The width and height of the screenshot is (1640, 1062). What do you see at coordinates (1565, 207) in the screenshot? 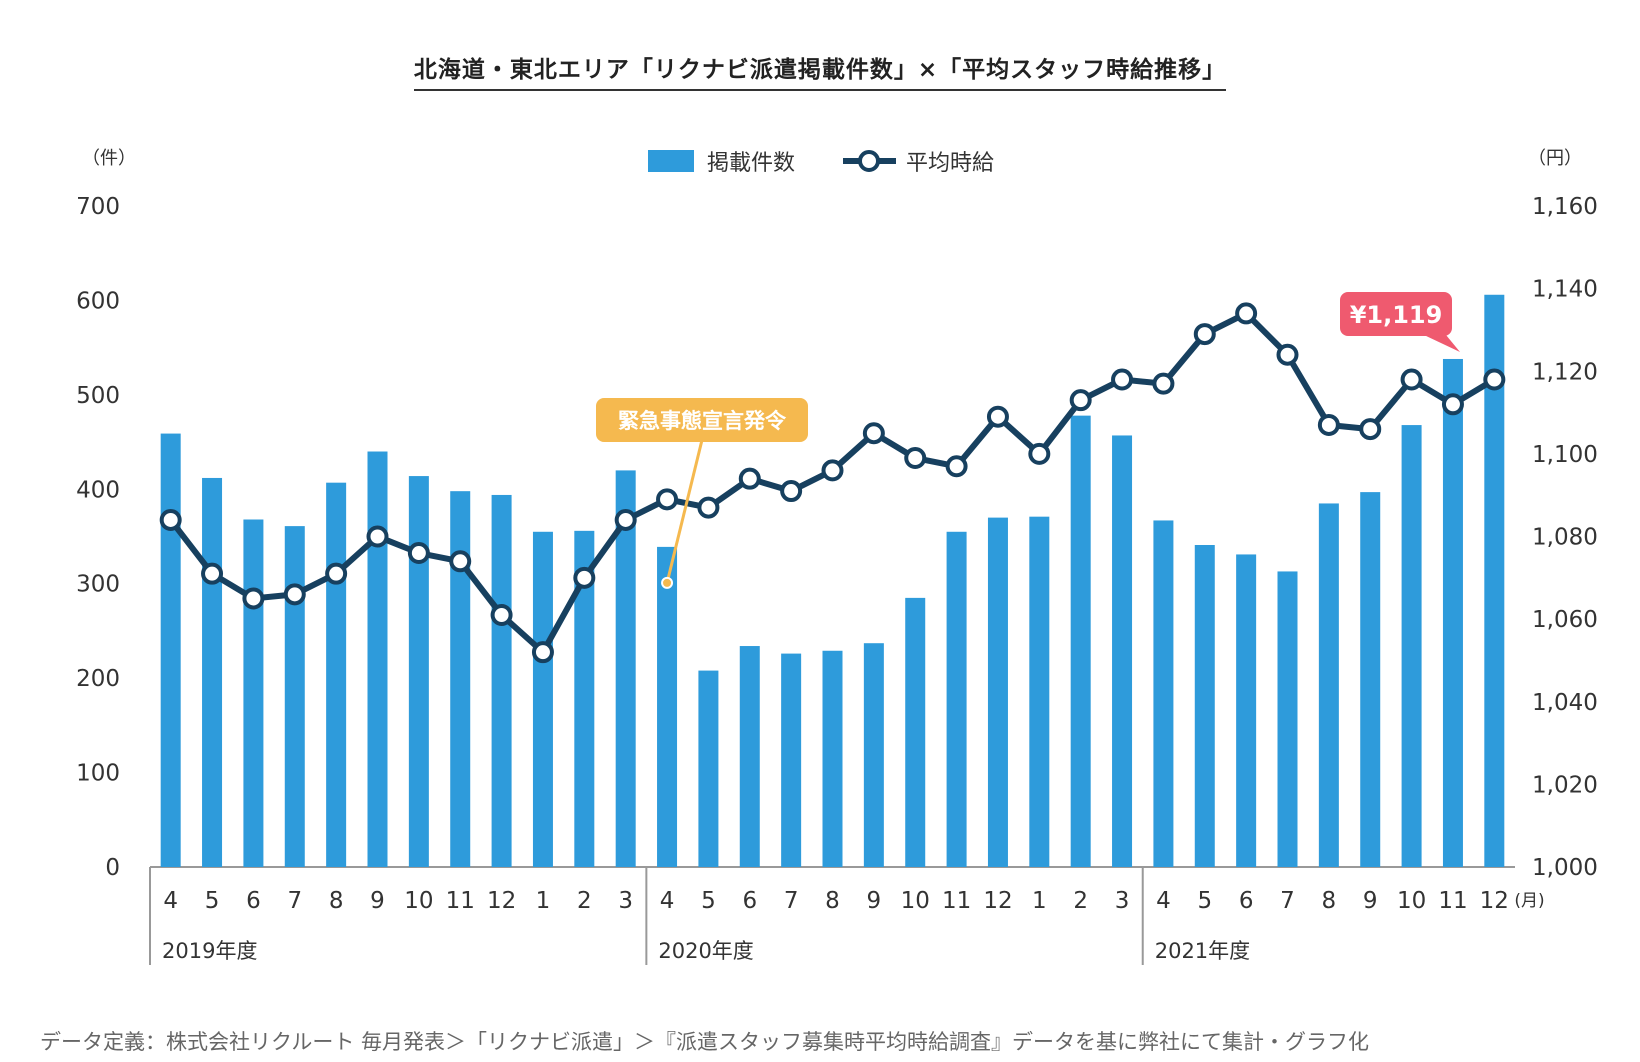
I see `right-tick-label: 1,160` at bounding box center [1565, 207].